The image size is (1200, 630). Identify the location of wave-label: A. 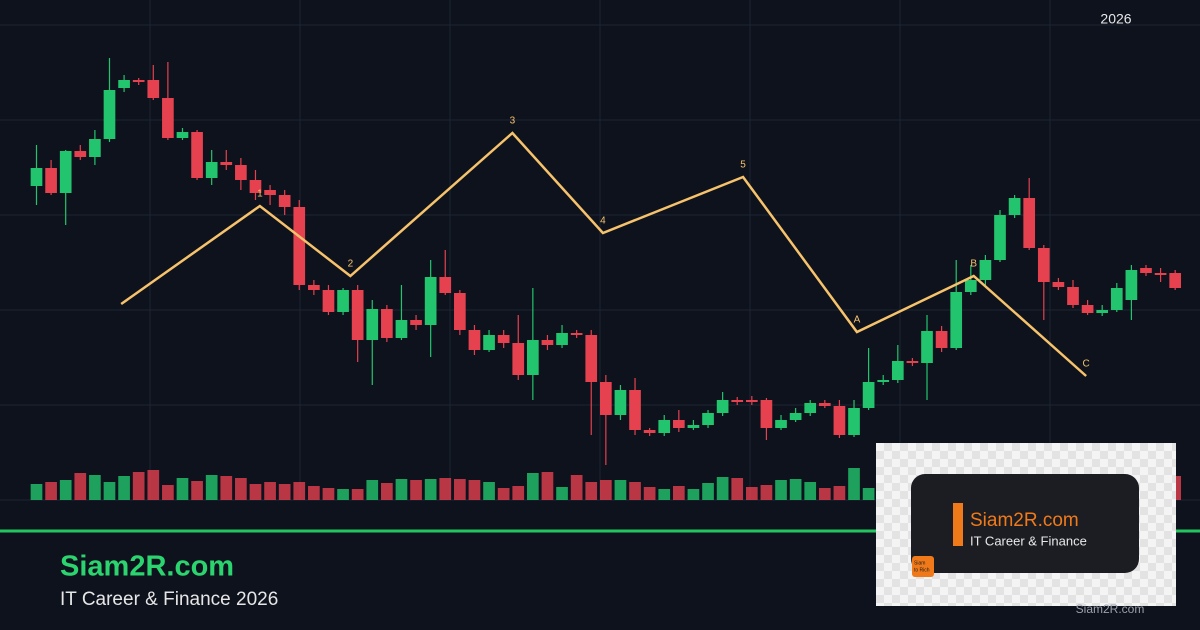
(857, 320).